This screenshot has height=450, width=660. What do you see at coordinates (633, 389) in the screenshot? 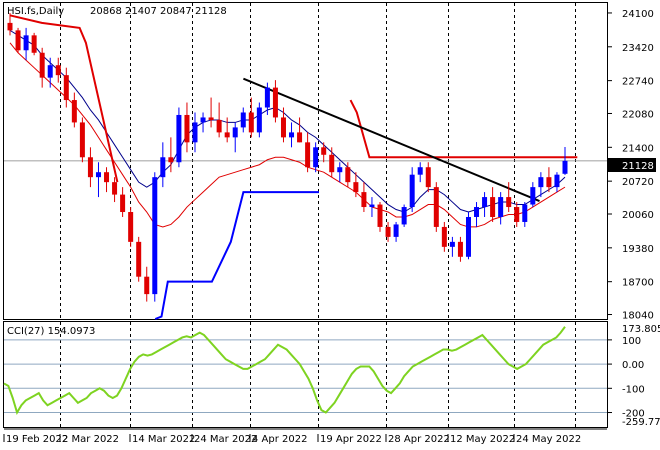
I see `cci-axis-label: -100` at bounding box center [633, 389].